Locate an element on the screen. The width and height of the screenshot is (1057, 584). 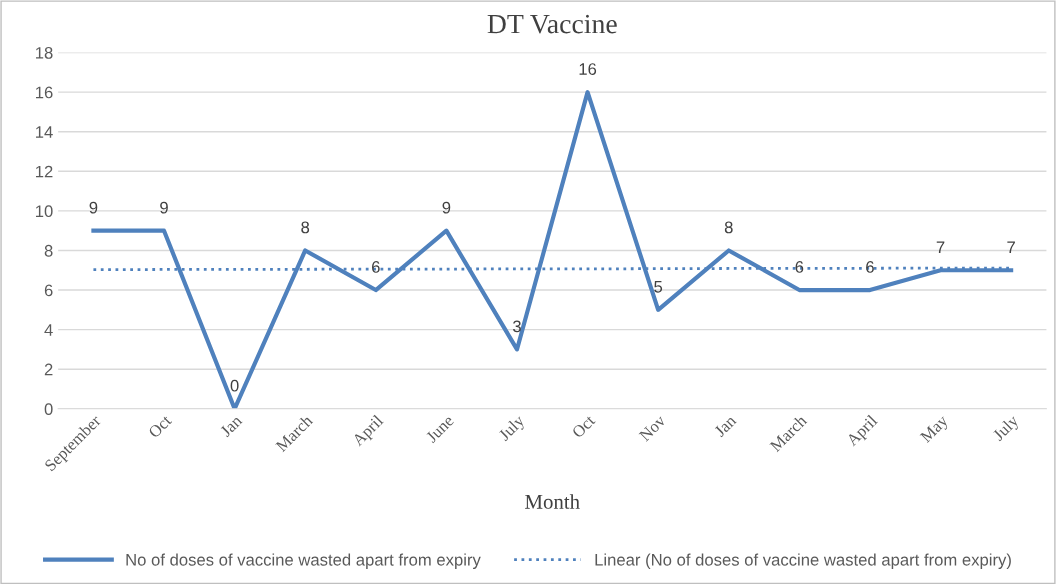
y-tick-label: 2 is located at coordinates (48, 369).